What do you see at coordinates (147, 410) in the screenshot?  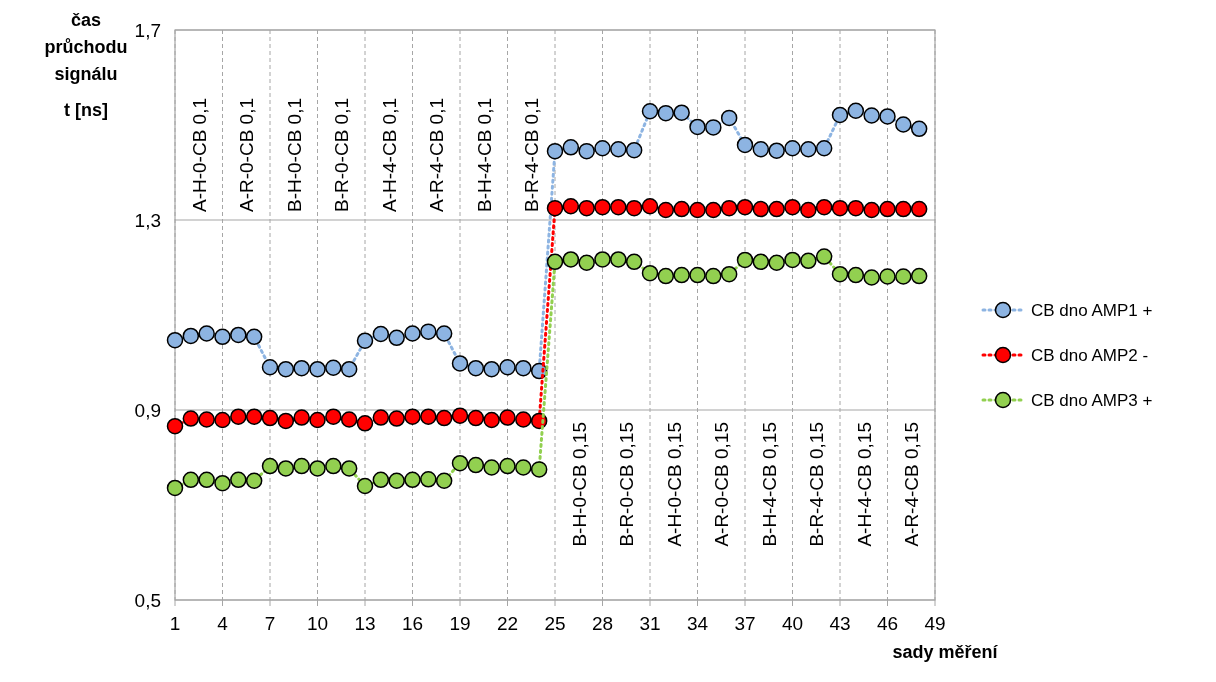 I see `y-tick-label: 0,9` at bounding box center [147, 410].